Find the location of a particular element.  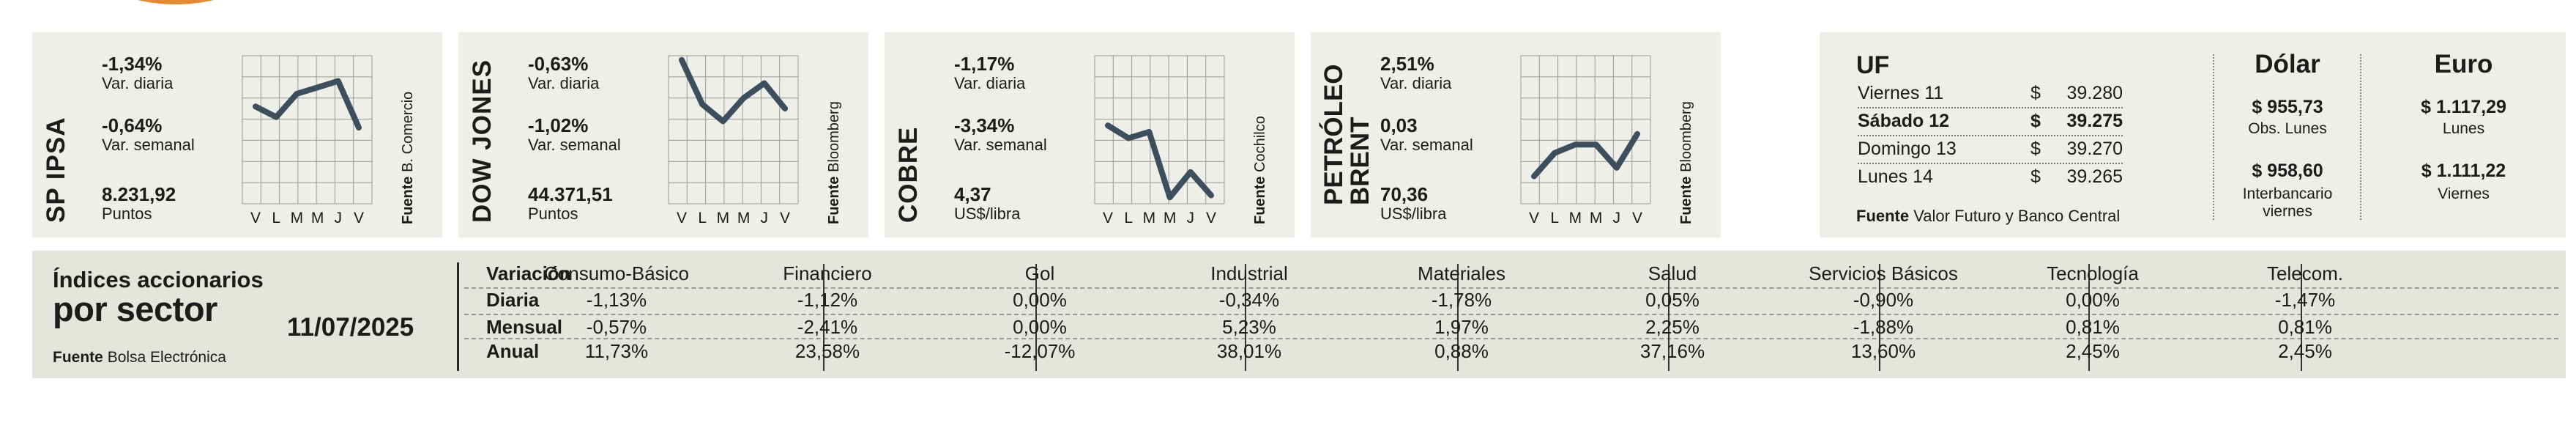

sector-monthly-cell: 2,25% is located at coordinates (1672, 327).